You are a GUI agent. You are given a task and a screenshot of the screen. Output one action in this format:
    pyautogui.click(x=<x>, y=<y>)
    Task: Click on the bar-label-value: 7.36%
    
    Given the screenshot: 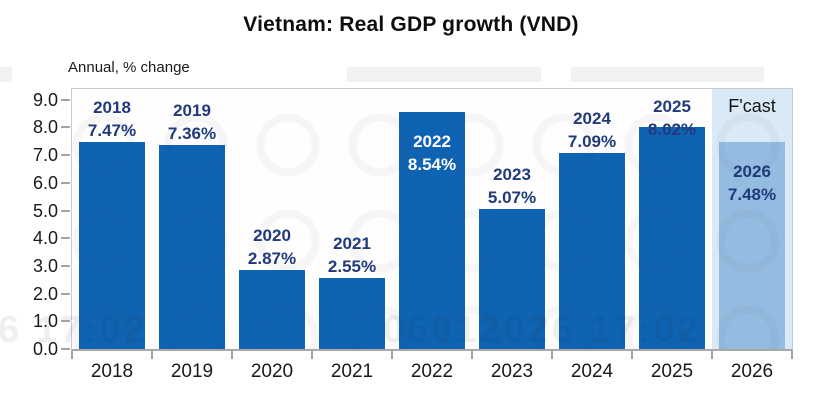 What is the action you would take?
    pyautogui.click(x=192, y=134)
    